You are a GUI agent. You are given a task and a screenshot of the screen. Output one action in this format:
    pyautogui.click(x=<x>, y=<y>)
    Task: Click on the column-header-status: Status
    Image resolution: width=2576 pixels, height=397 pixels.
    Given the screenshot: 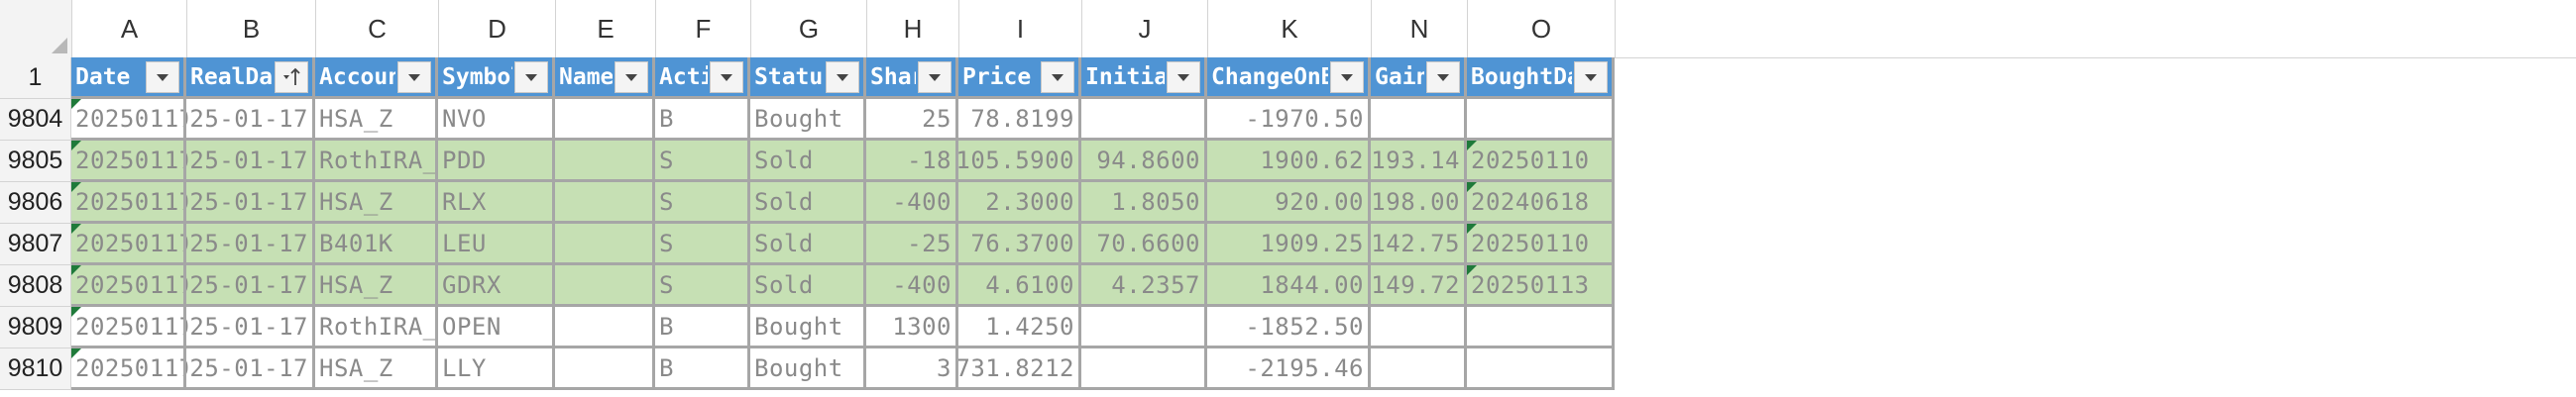 What is the action you would take?
    pyautogui.click(x=808, y=78)
    